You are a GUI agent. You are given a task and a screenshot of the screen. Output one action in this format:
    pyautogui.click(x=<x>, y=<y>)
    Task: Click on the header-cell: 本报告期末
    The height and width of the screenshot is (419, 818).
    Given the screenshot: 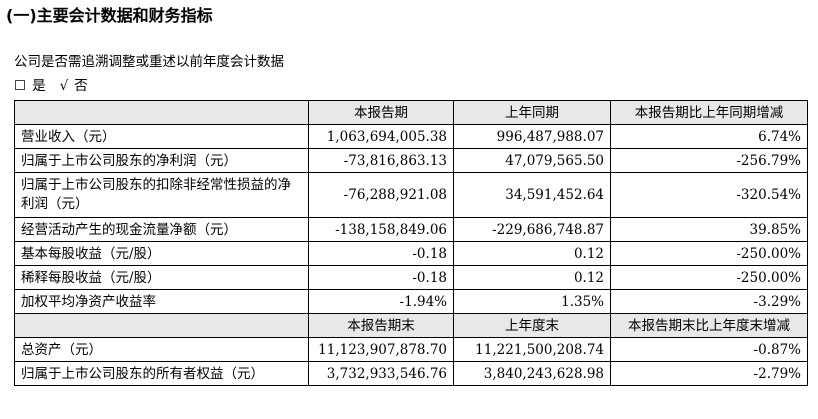 What is the action you would take?
    pyautogui.click(x=381, y=325)
    